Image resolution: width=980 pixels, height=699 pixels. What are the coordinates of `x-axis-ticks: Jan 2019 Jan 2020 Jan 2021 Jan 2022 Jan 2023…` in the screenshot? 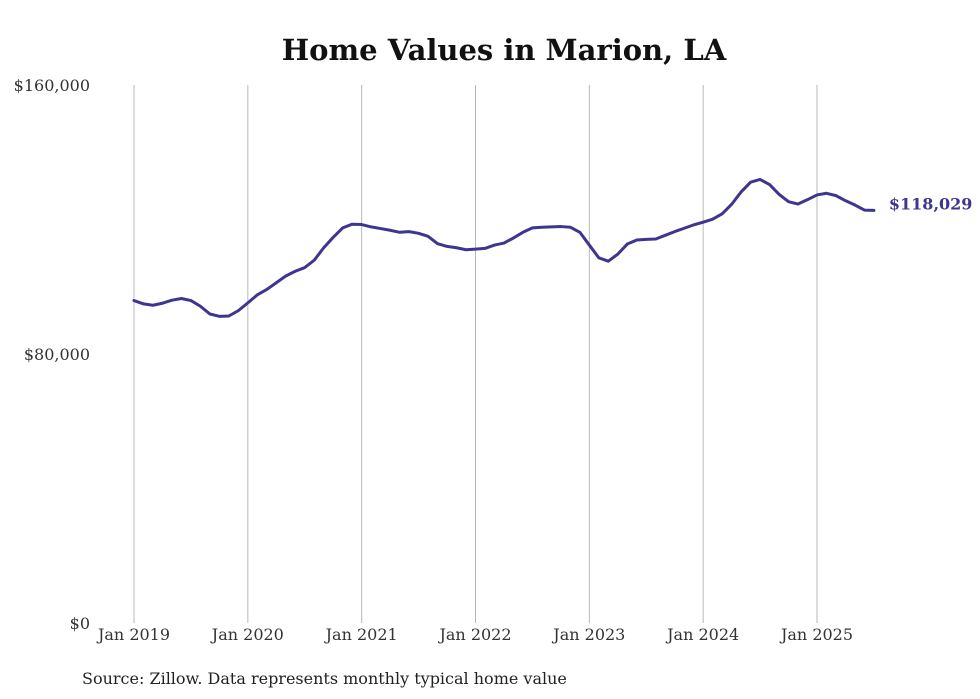 It's located at (474, 634).